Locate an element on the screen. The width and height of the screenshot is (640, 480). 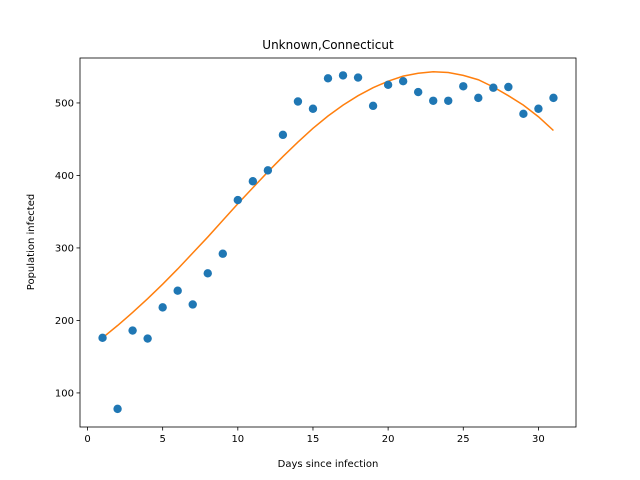
x-tick-label: 20 is located at coordinates (388, 439).